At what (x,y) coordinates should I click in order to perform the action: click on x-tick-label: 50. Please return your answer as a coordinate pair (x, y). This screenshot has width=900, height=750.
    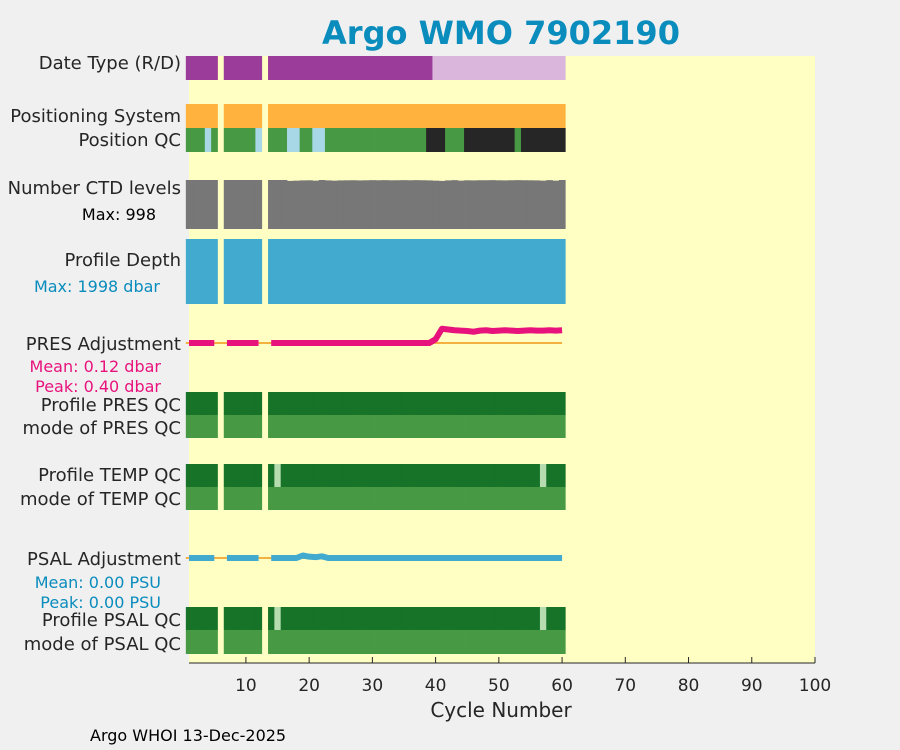
    Looking at the image, I should click on (499, 686).